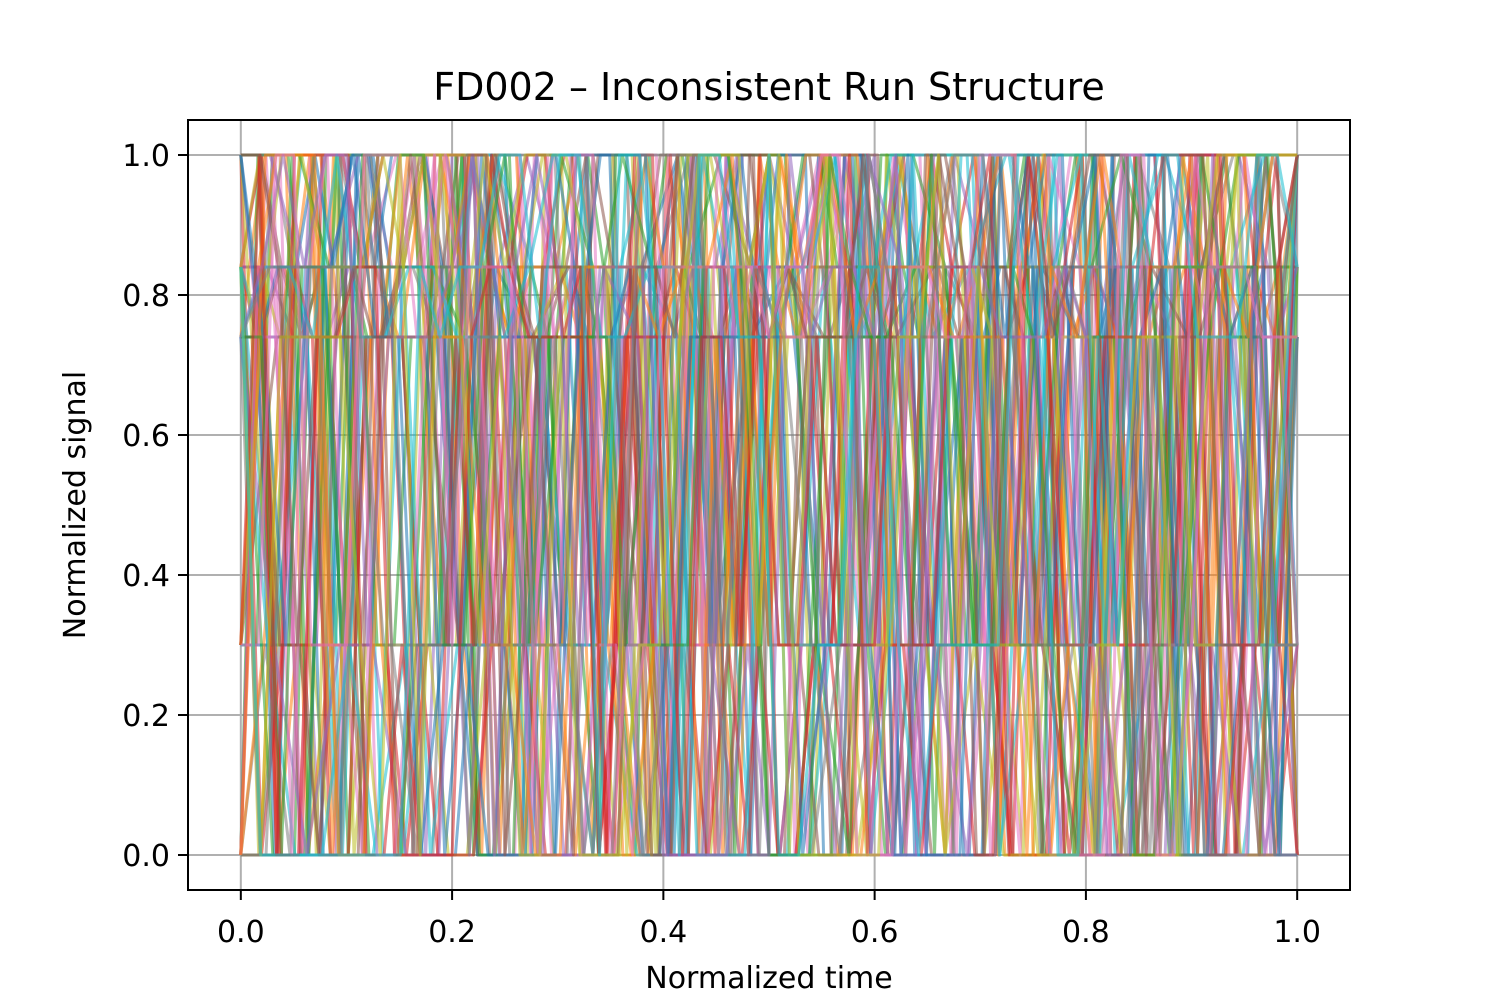 This screenshot has height=1000, width=1500. I want to click on x-tick-label: 0.2, so click(452, 932).